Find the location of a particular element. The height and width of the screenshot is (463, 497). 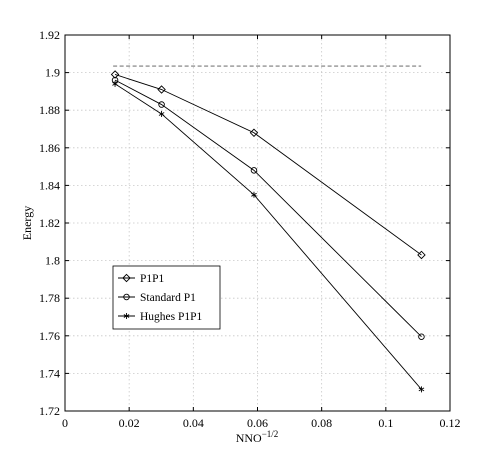

x-tick-label: 0.02 is located at coordinates (129, 423).